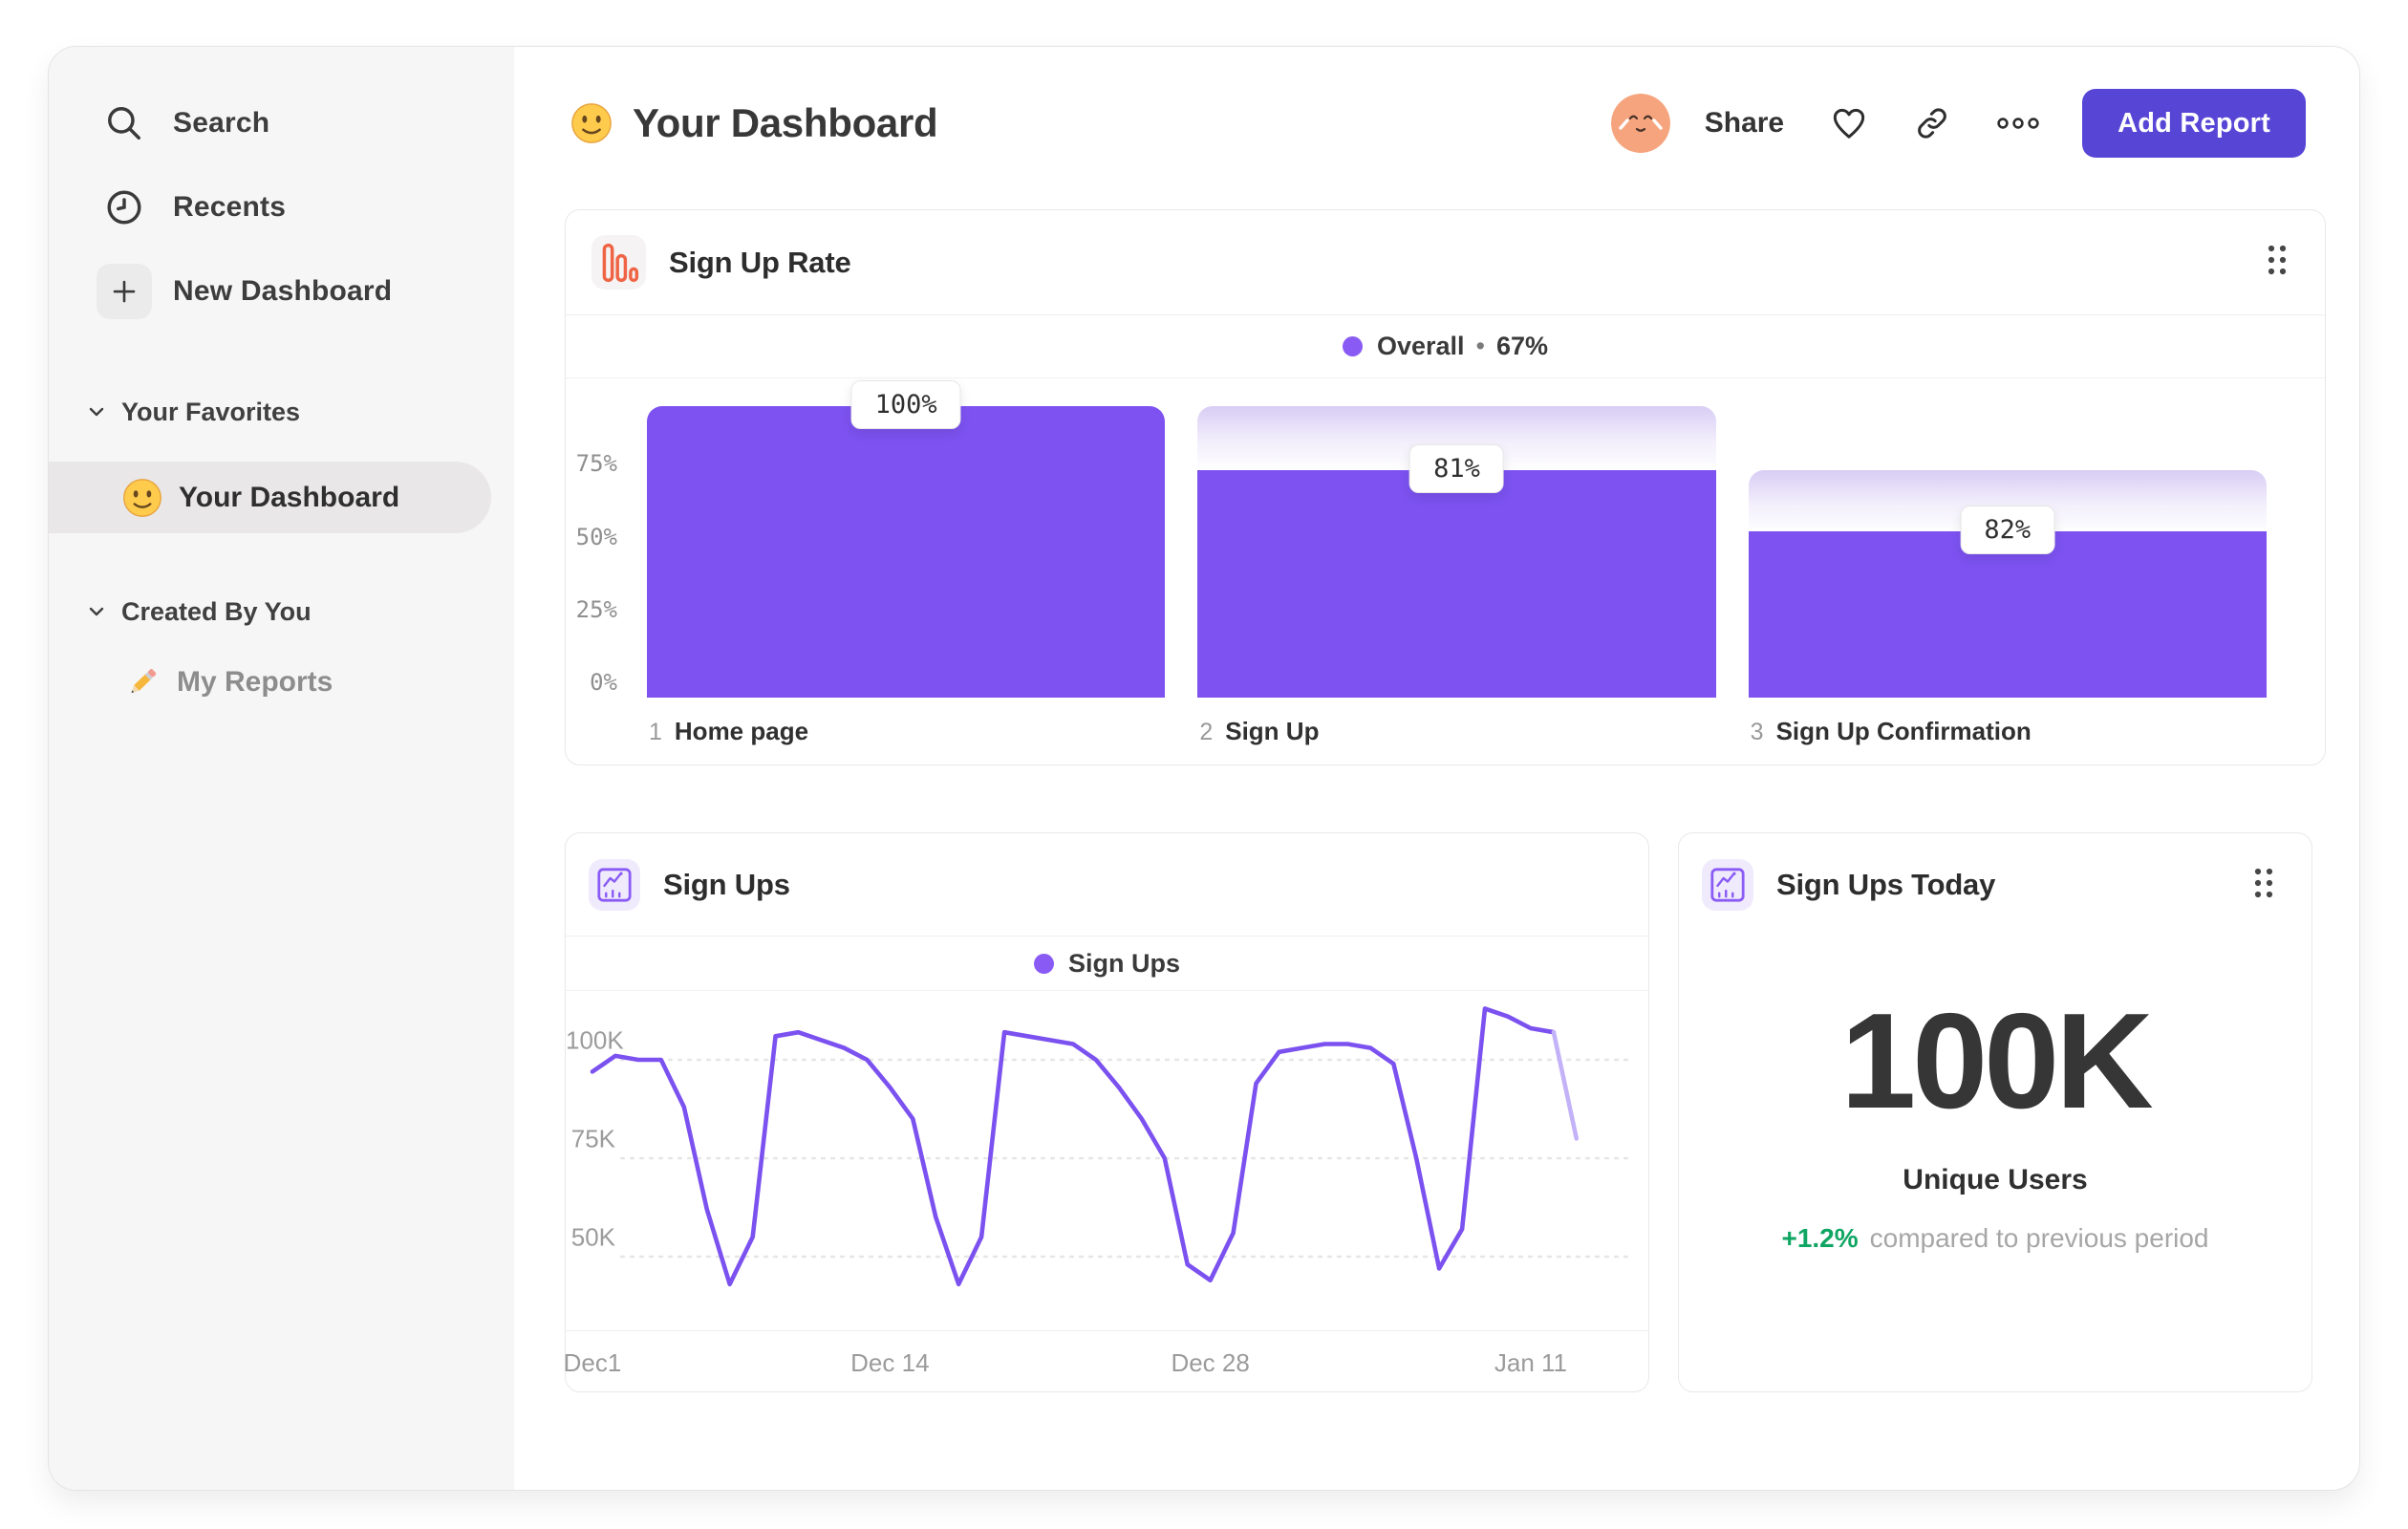 This screenshot has width=2408, height=1529. I want to click on legend-value: 67%, so click(1522, 346).